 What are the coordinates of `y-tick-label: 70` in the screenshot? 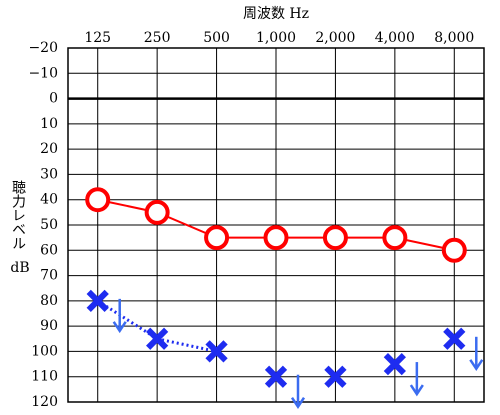 It's located at (49, 276).